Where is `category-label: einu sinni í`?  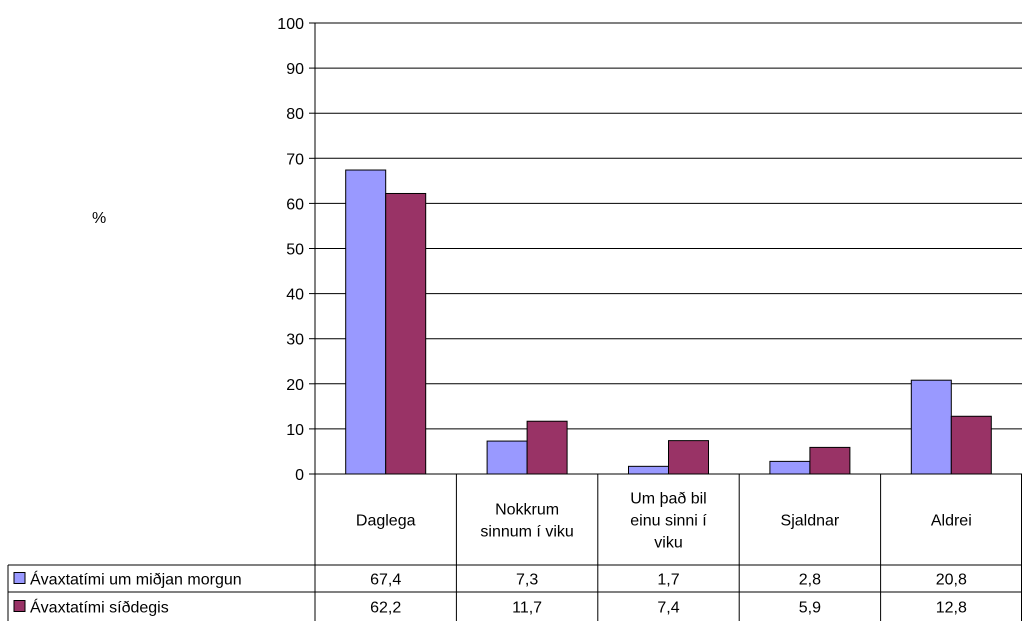
category-label: einu sinni í is located at coordinates (668, 521).